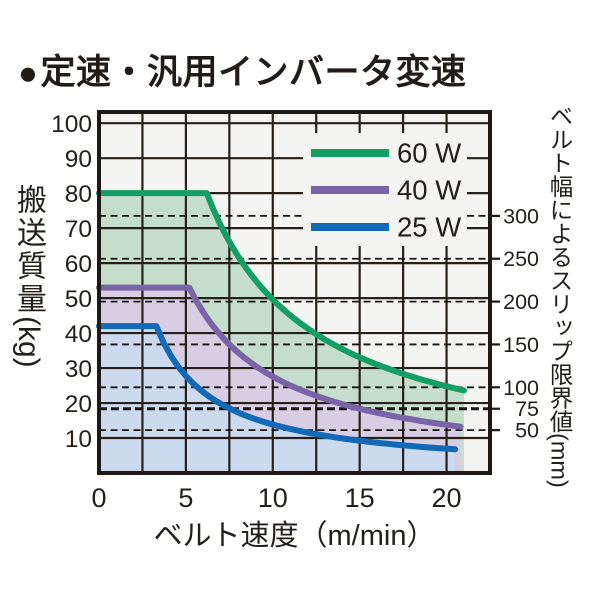  Describe the element at coordinates (78, 264) in the screenshot. I see `y-tick-label: 60` at that location.